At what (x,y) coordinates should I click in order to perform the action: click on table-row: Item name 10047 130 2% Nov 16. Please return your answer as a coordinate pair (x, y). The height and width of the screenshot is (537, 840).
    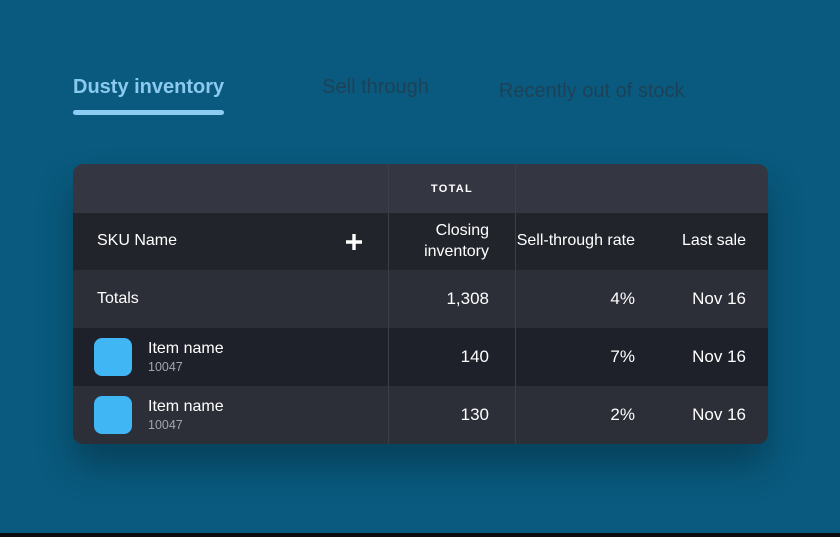
    Looking at the image, I should click on (420, 415).